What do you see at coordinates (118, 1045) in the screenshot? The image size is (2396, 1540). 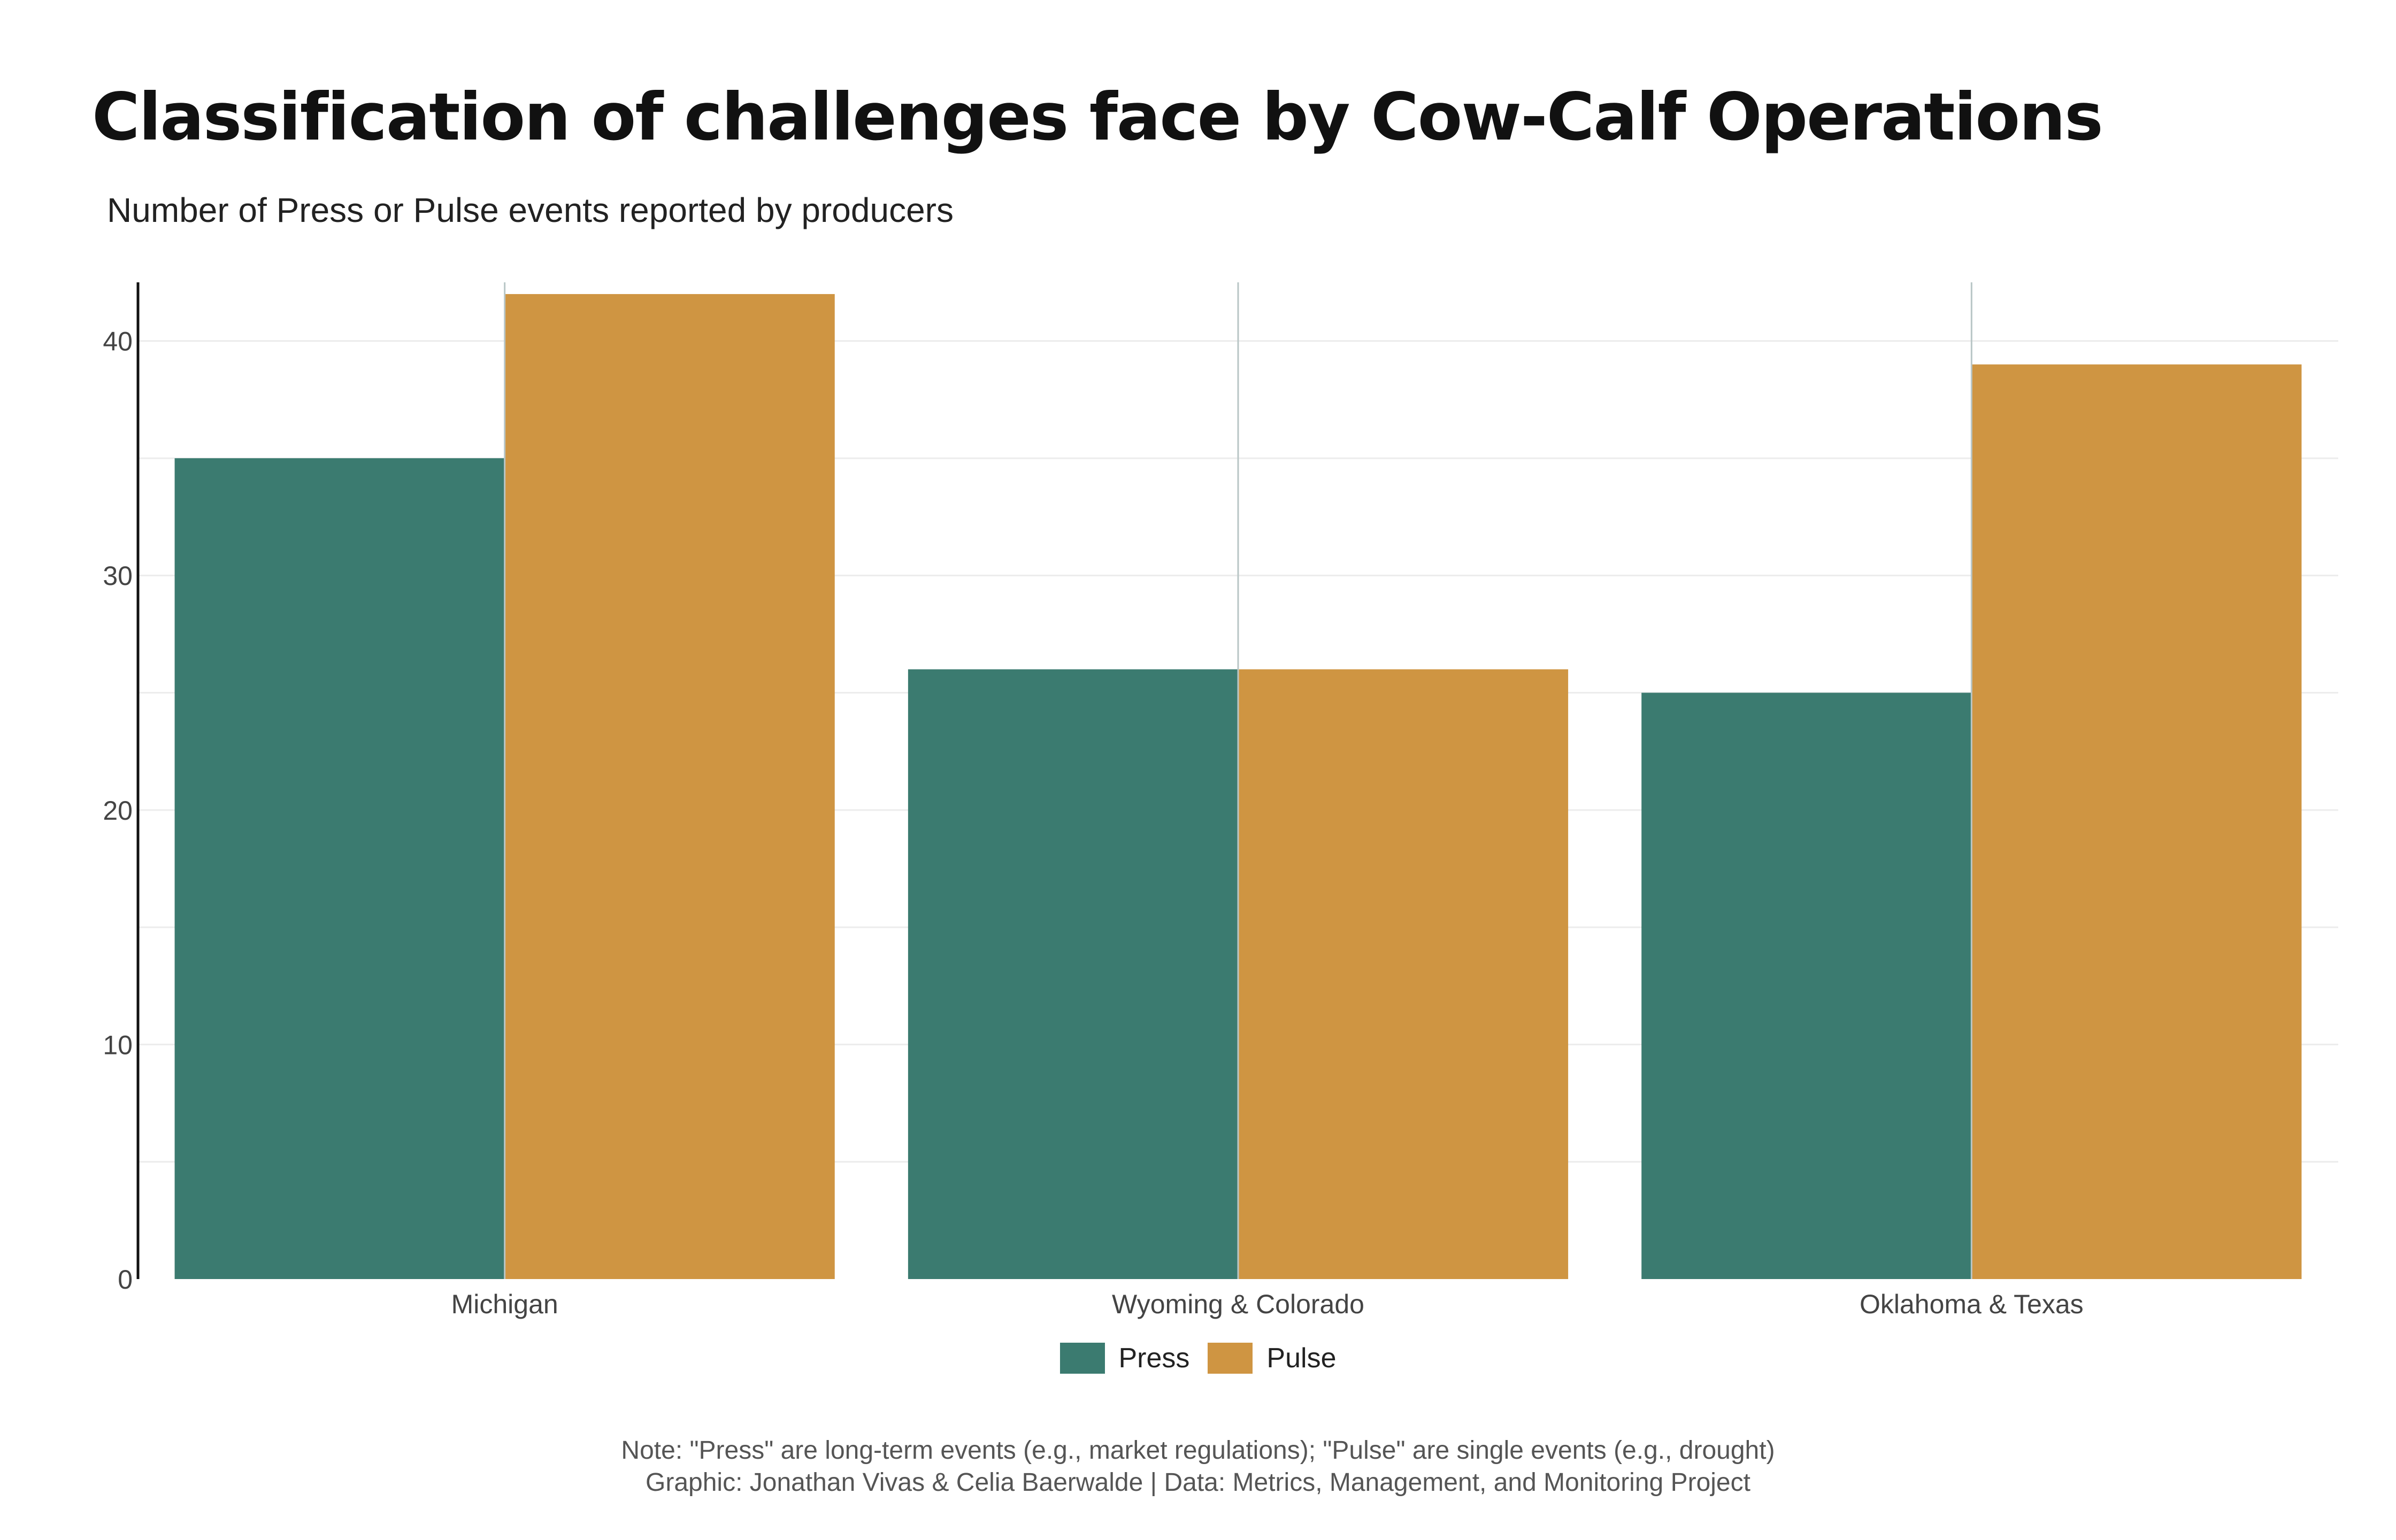 I see `y-tick-label: 10` at bounding box center [118, 1045].